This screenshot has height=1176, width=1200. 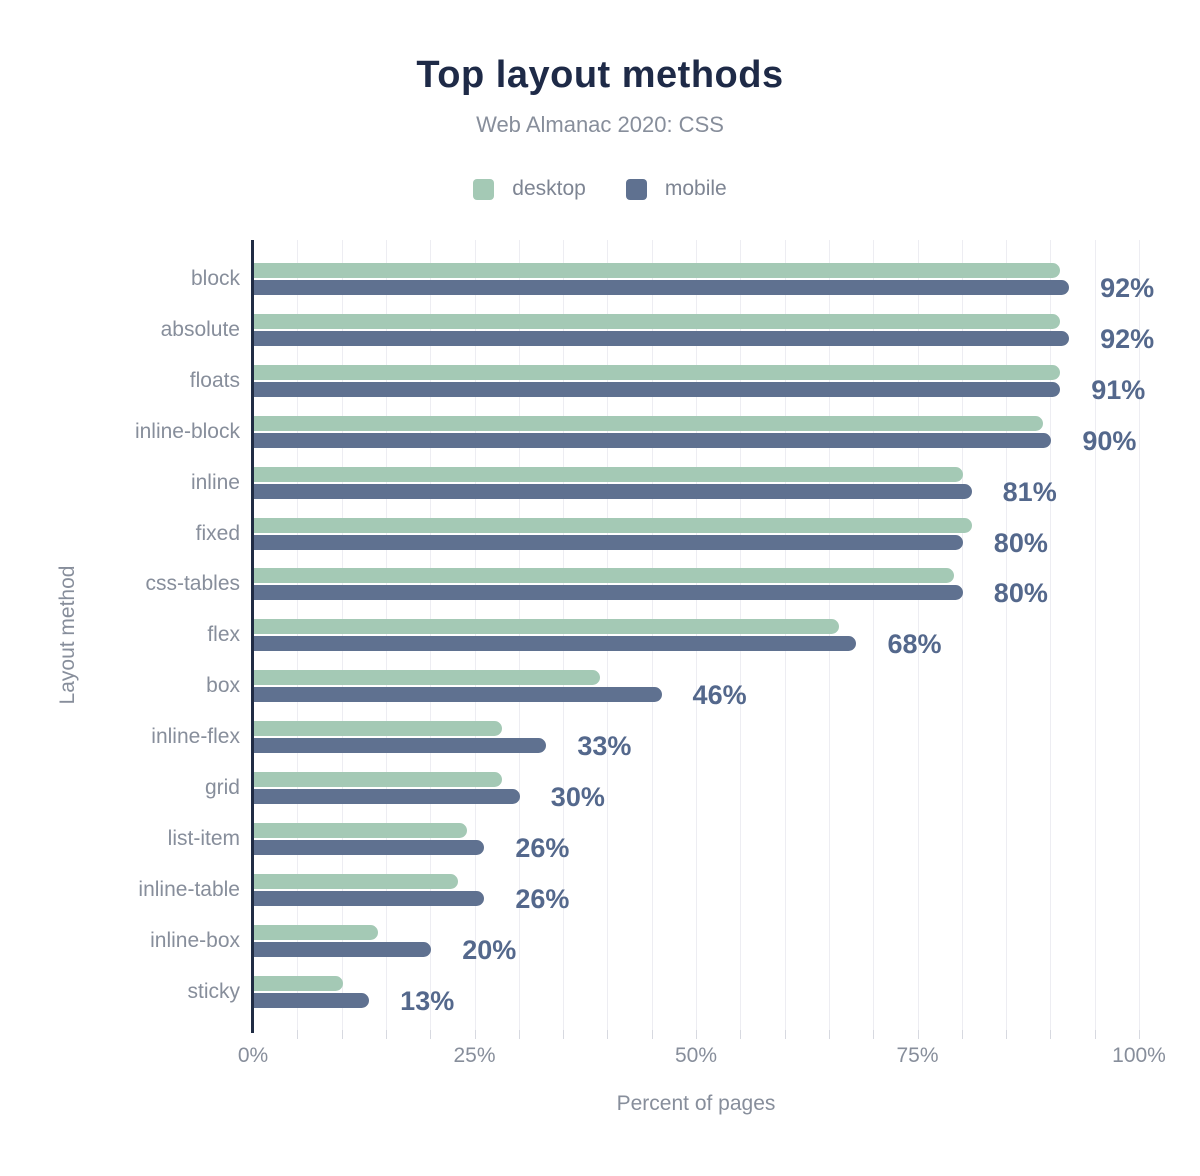 What do you see at coordinates (613, 491) in the screenshot?
I see `bar-mobile-inline` at bounding box center [613, 491].